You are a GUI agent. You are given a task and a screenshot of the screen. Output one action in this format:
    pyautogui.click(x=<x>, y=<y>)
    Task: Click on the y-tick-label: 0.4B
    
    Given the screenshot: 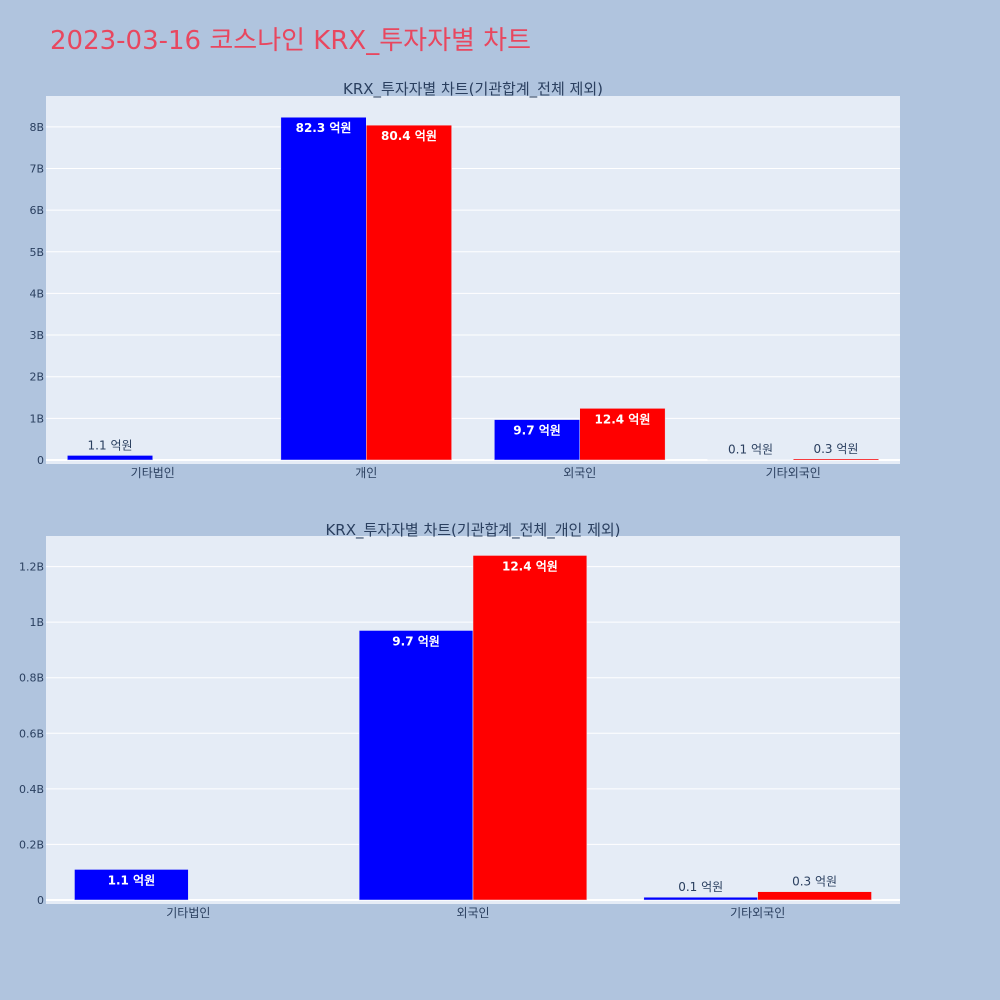 What is the action you would take?
    pyautogui.click(x=31, y=789)
    